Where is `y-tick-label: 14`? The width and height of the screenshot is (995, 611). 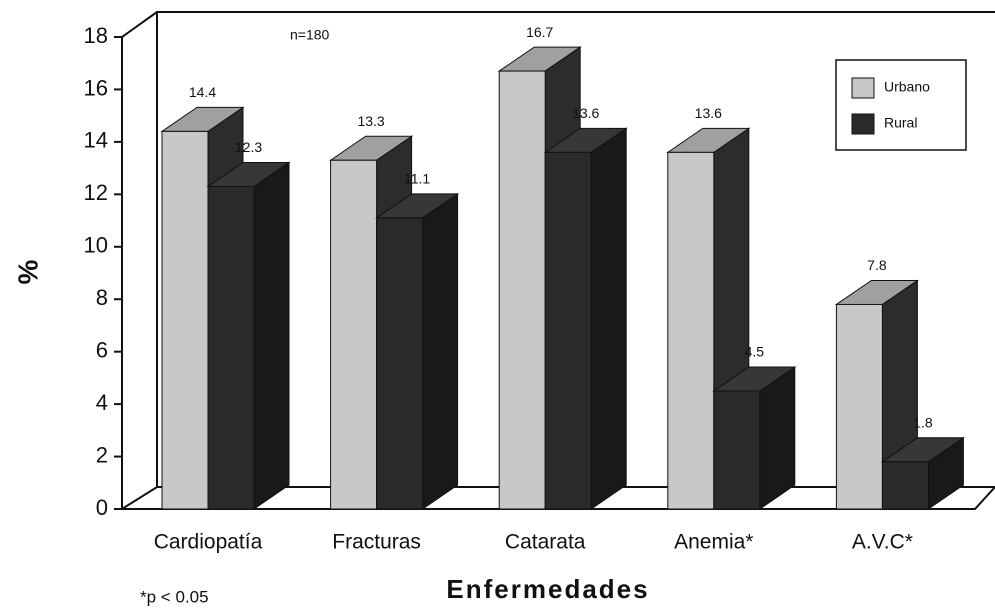
y-tick-label: 14 is located at coordinates (96, 140).